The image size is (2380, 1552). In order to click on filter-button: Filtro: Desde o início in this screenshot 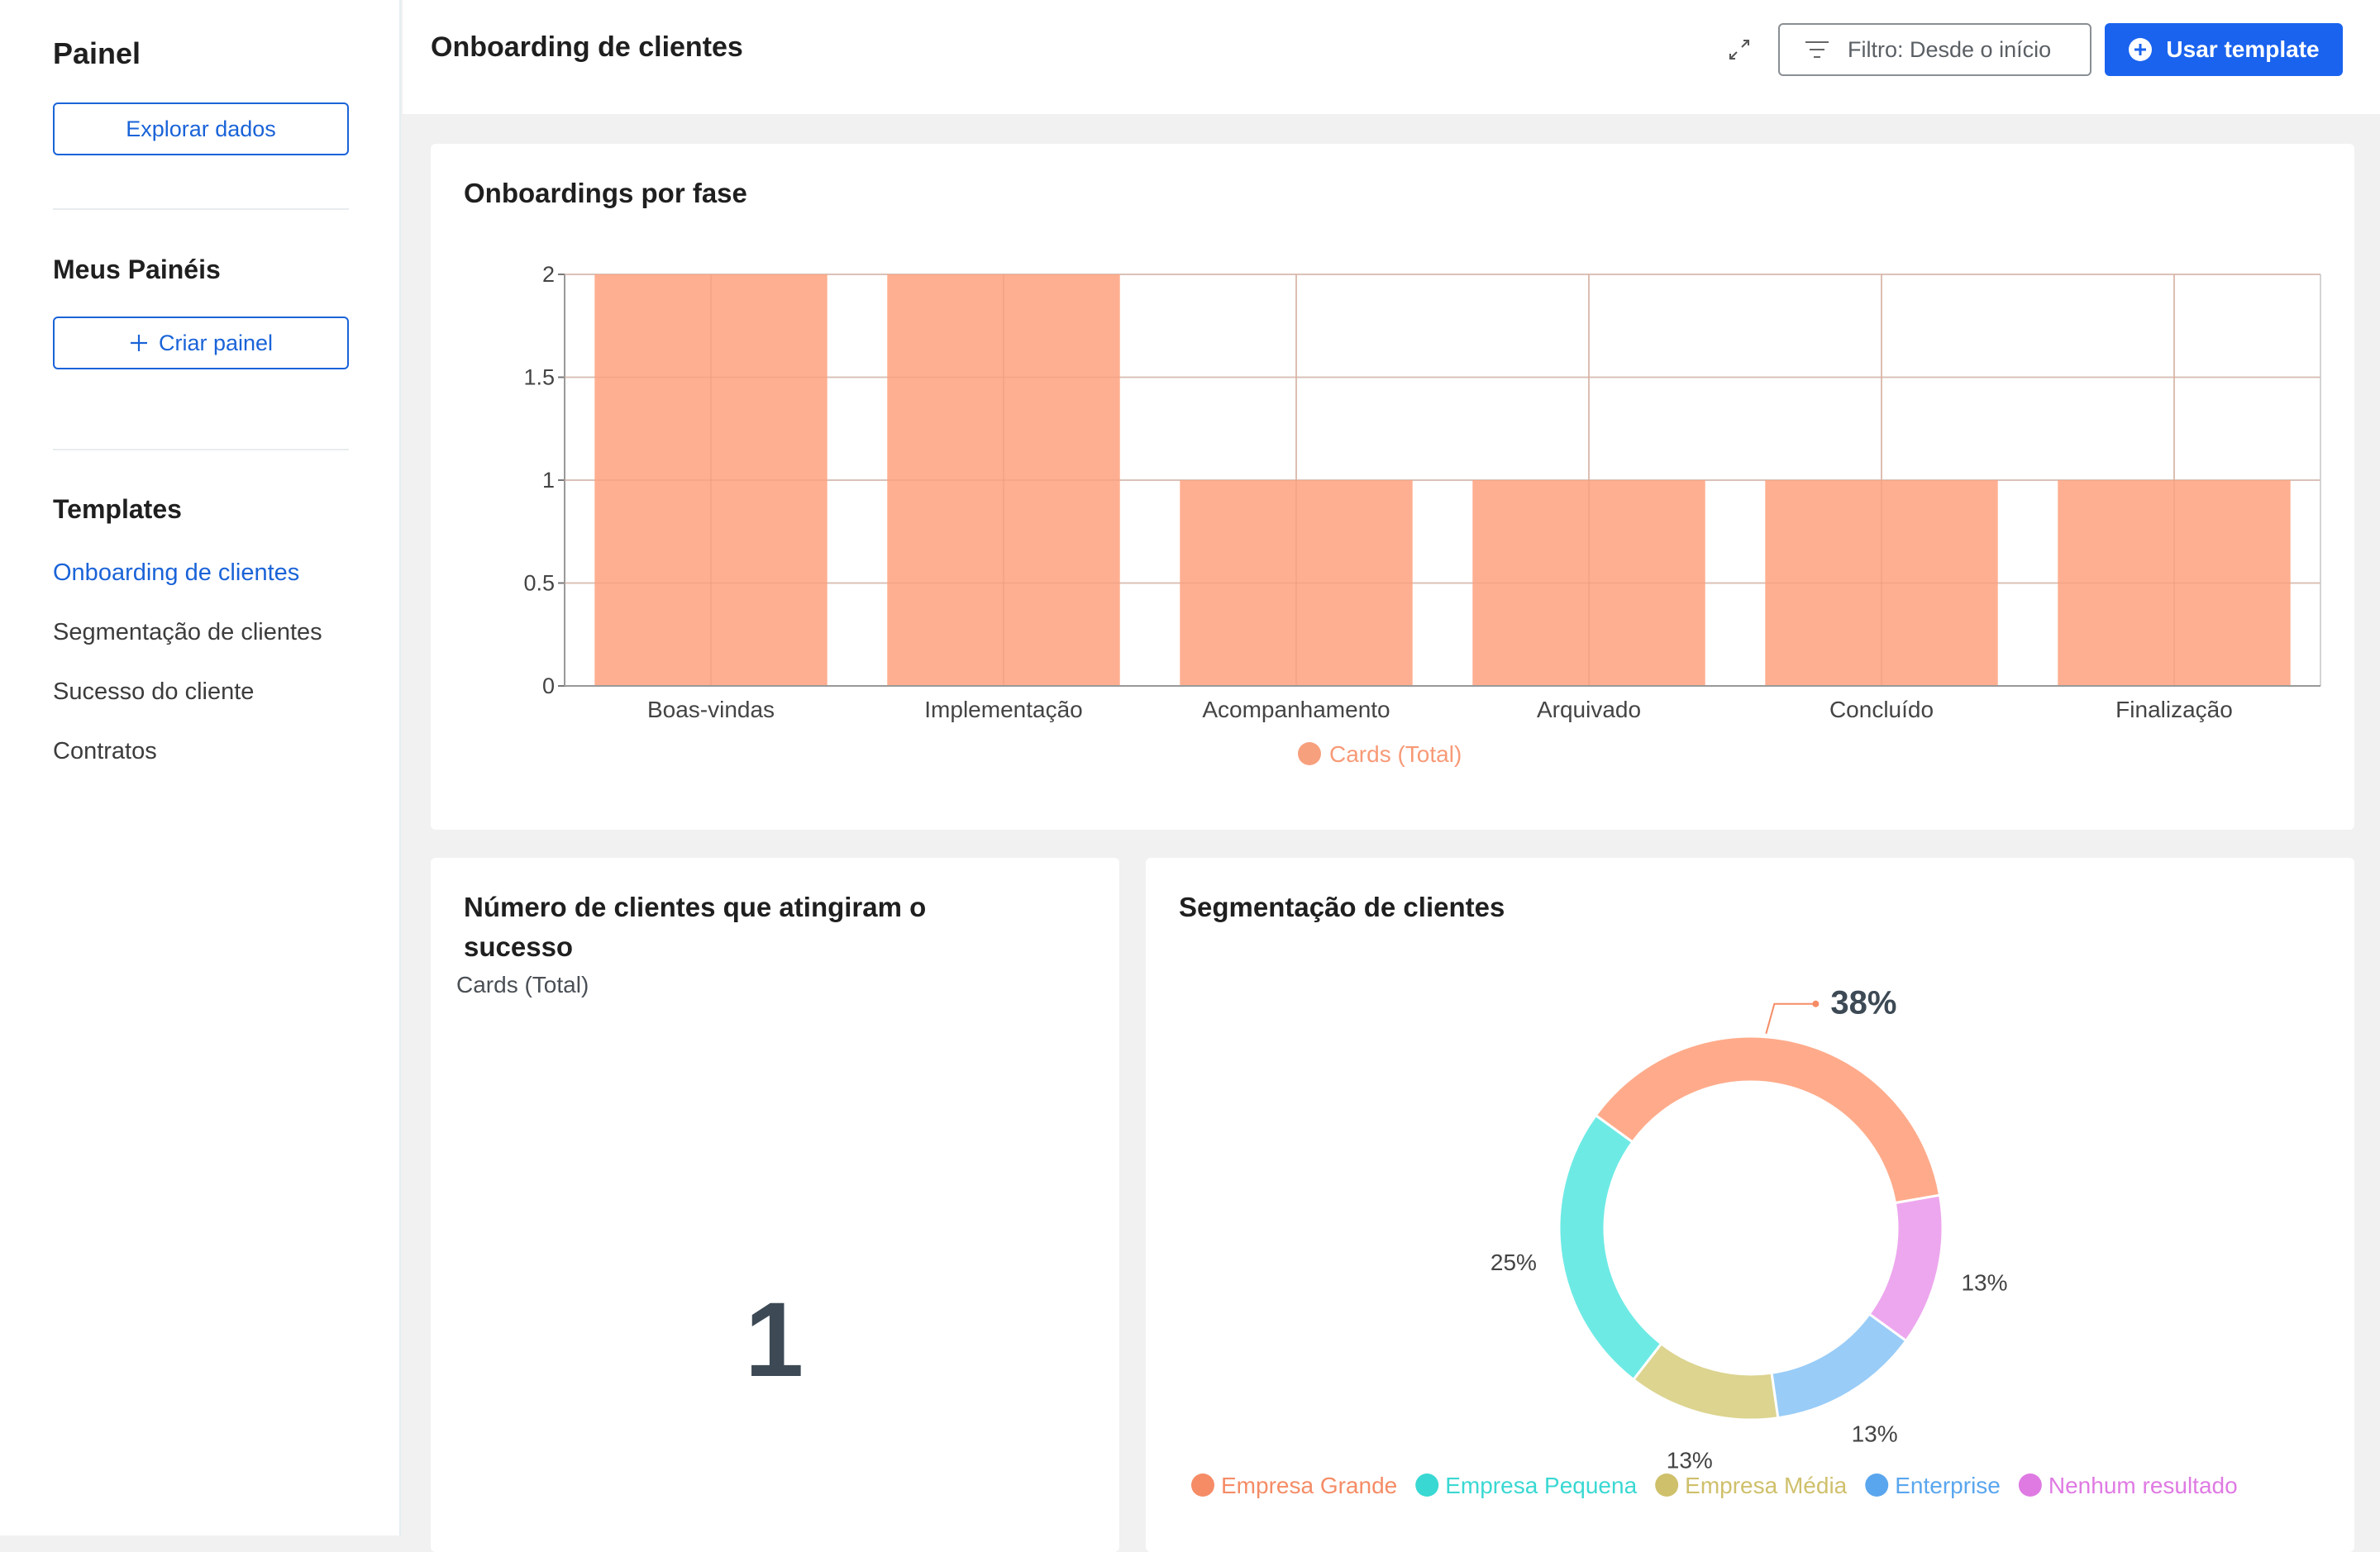, I will do `click(1934, 49)`.